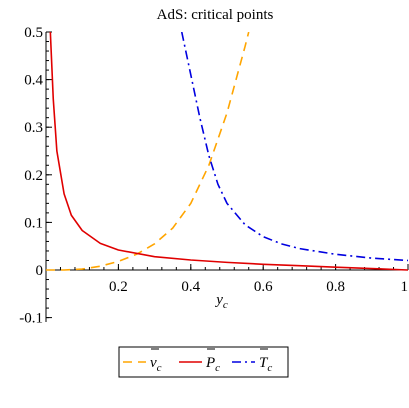 This screenshot has height=408, width=409. What do you see at coordinates (190, 287) in the screenshot?
I see `x-tick-label: 0.4` at bounding box center [190, 287].